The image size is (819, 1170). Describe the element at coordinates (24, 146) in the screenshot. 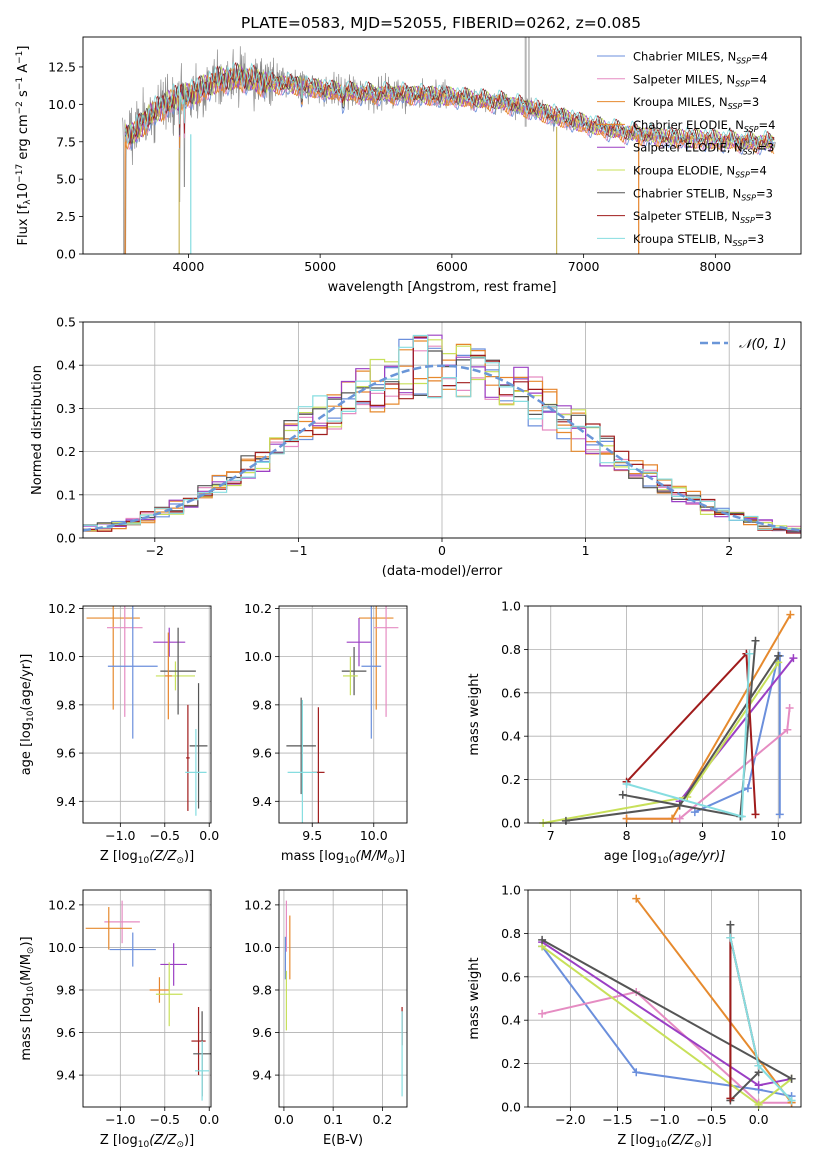

I see `y-axis-label: Flux [fλ10−17 erg cm−2 s−1 A−1]` at that location.